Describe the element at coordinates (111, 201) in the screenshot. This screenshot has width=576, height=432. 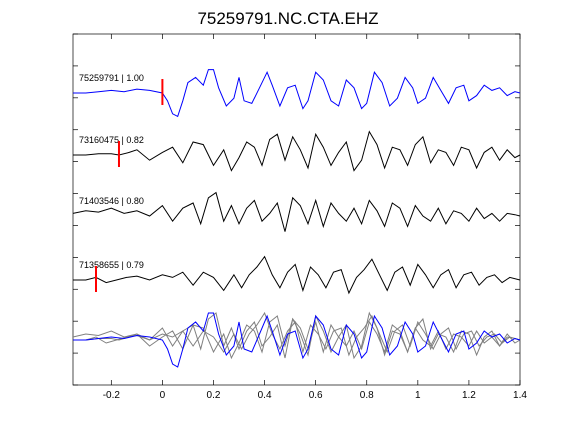
I see `trace-label: 71403546 | 0.80` at that location.